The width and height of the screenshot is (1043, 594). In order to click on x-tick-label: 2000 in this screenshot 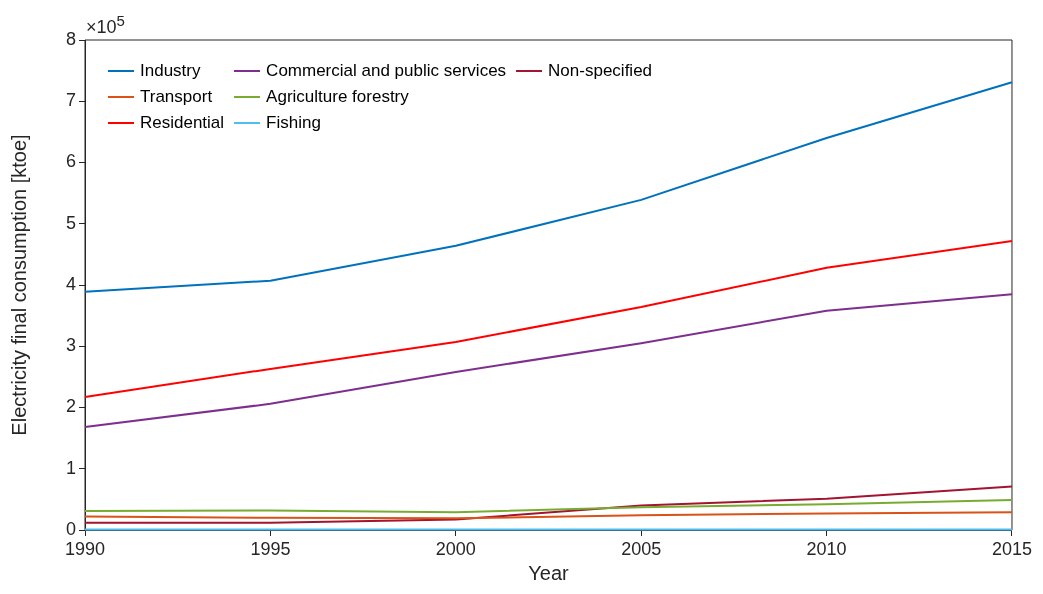, I will do `click(455, 548)`.